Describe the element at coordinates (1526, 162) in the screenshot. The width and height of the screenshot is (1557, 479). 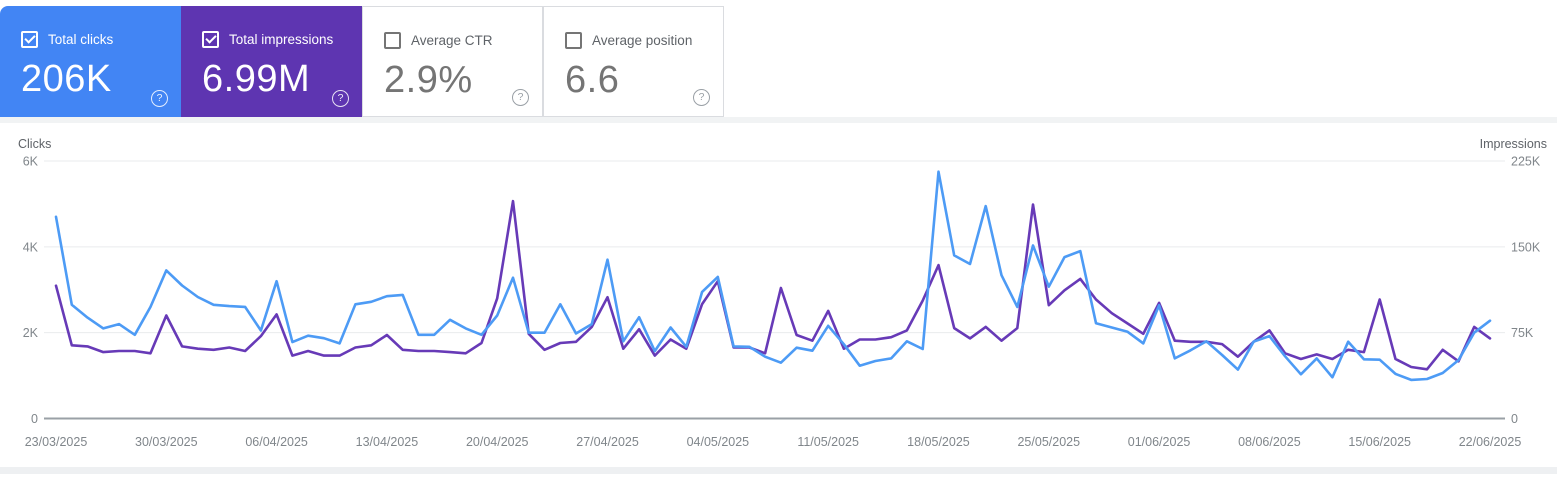
I see `right-axis-tick-label: 225K` at that location.